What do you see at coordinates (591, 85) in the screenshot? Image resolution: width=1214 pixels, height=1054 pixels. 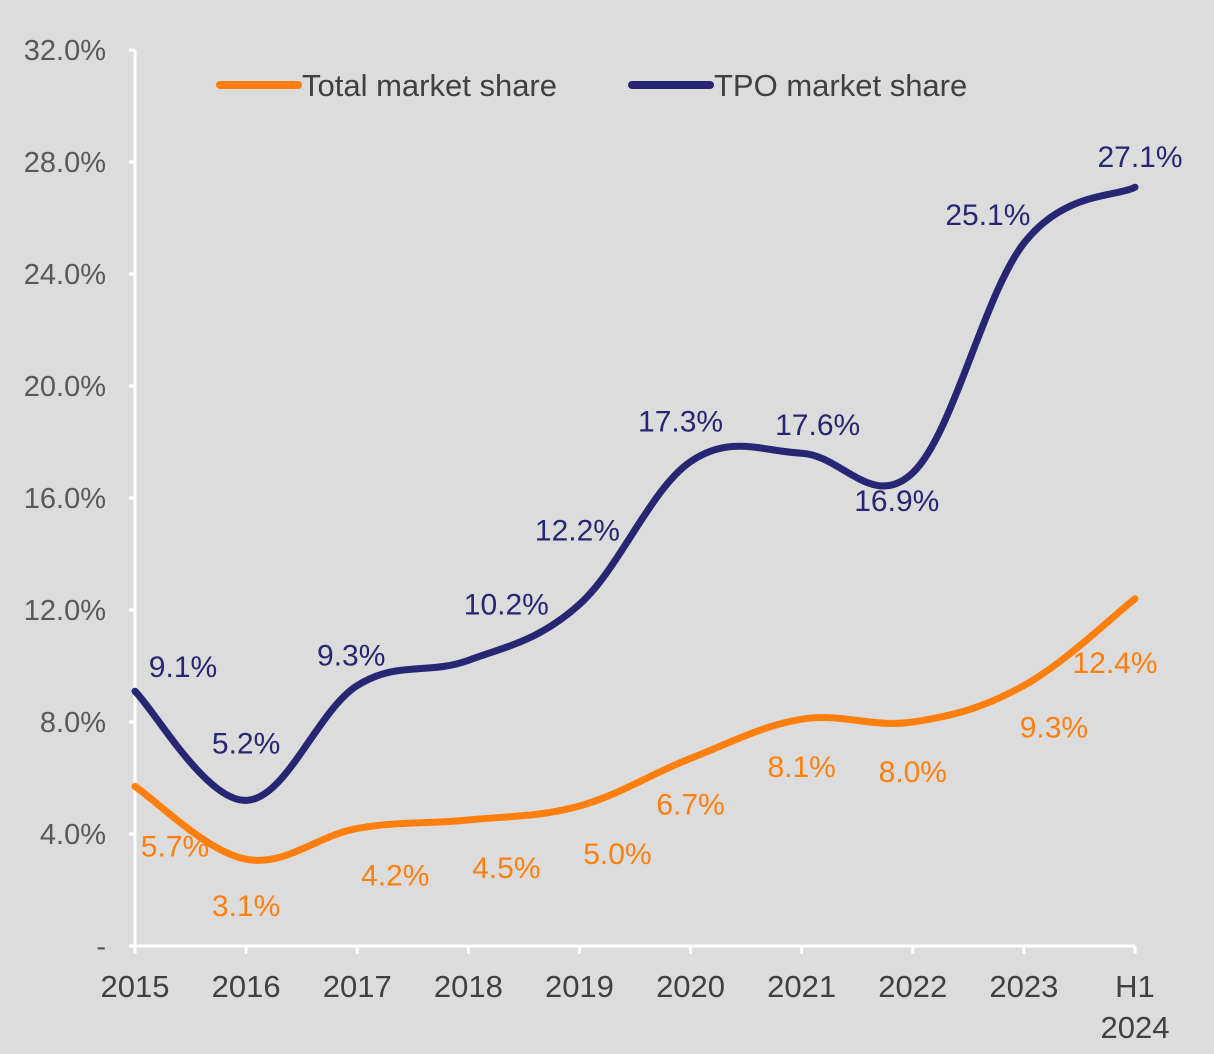 I see `legend: Total market share TPO market share` at bounding box center [591, 85].